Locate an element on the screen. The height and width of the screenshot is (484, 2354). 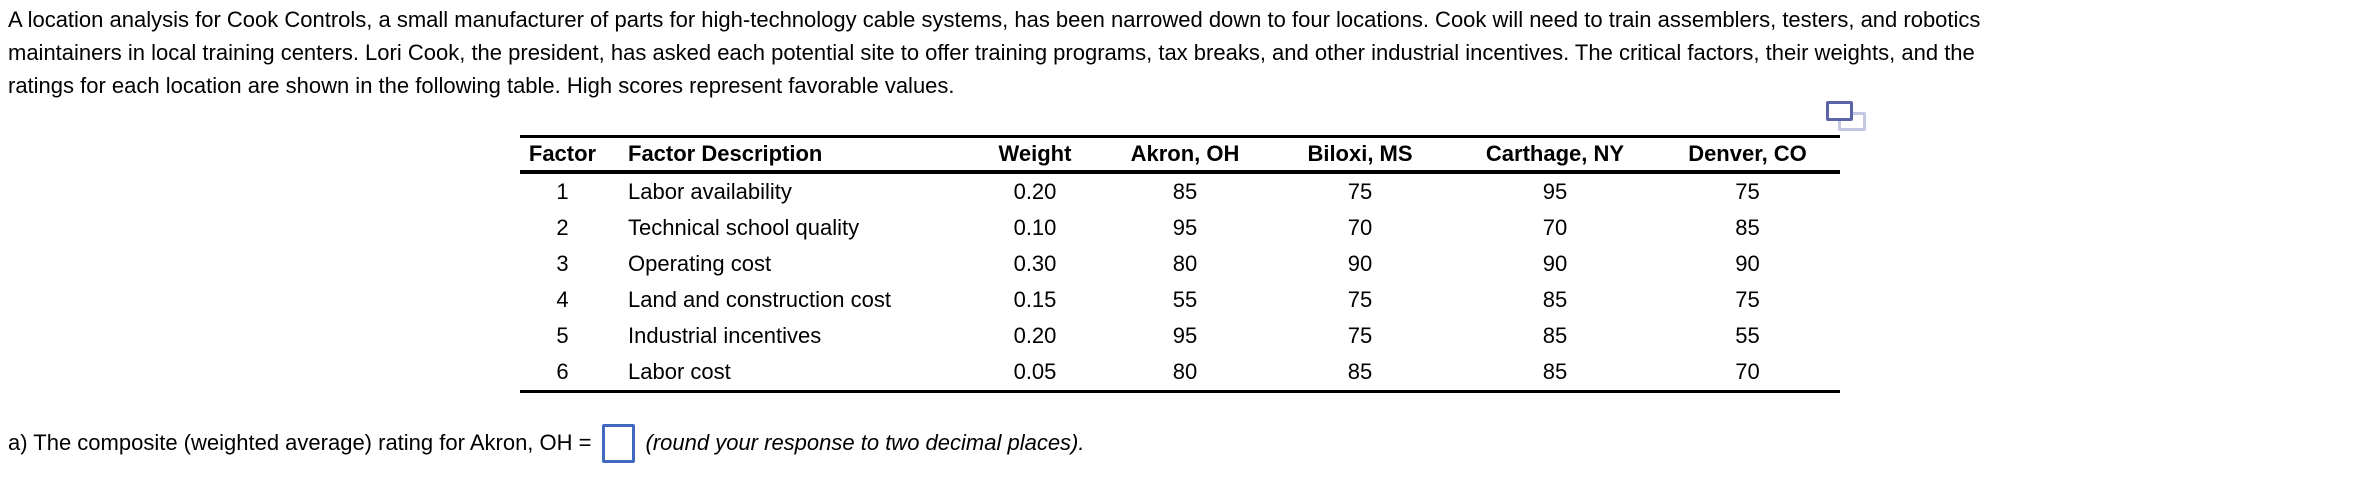
col-header-carthage: Carthage, NY is located at coordinates (1555, 155).